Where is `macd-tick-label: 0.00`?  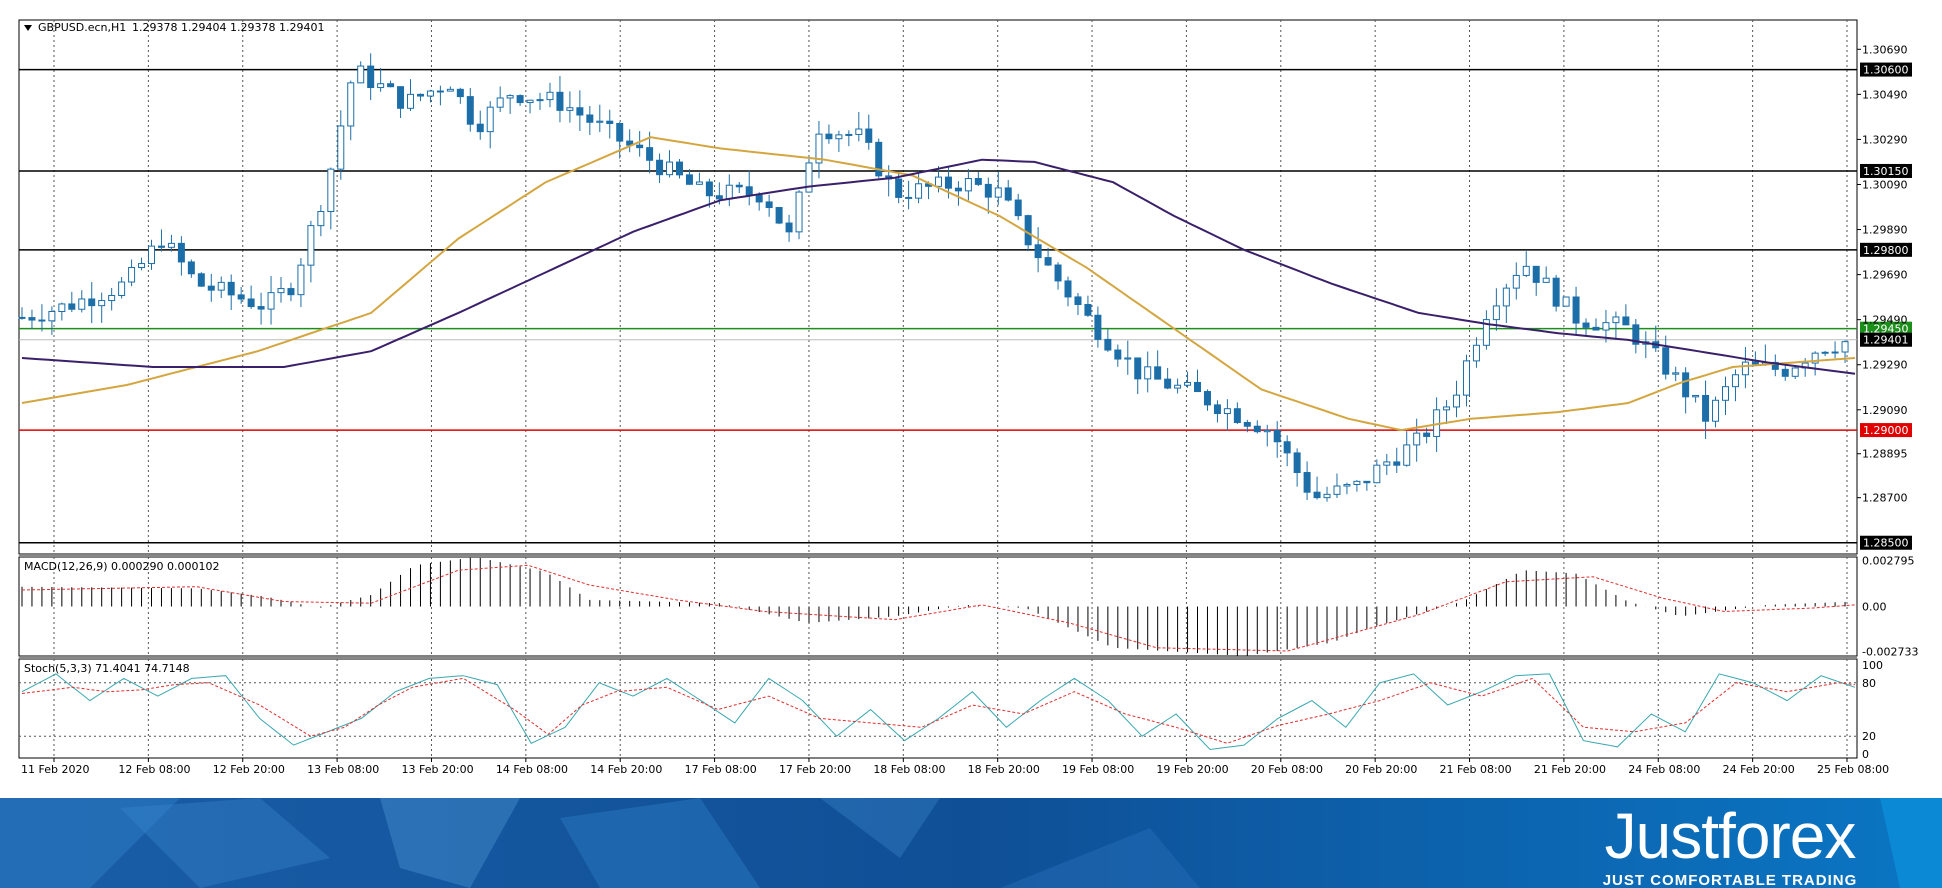 macd-tick-label: 0.00 is located at coordinates (1874, 607).